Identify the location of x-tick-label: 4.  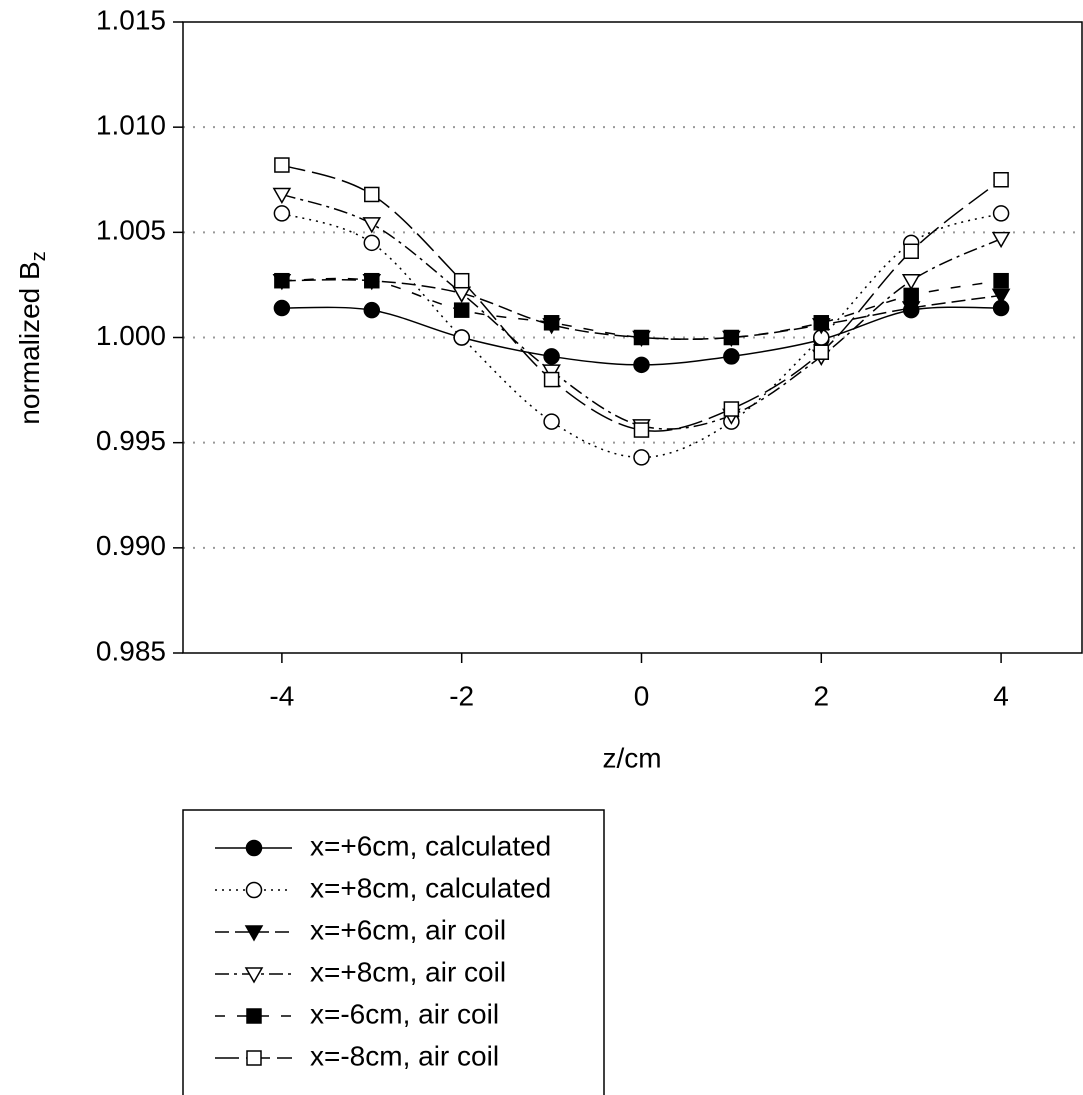
(1001, 695).